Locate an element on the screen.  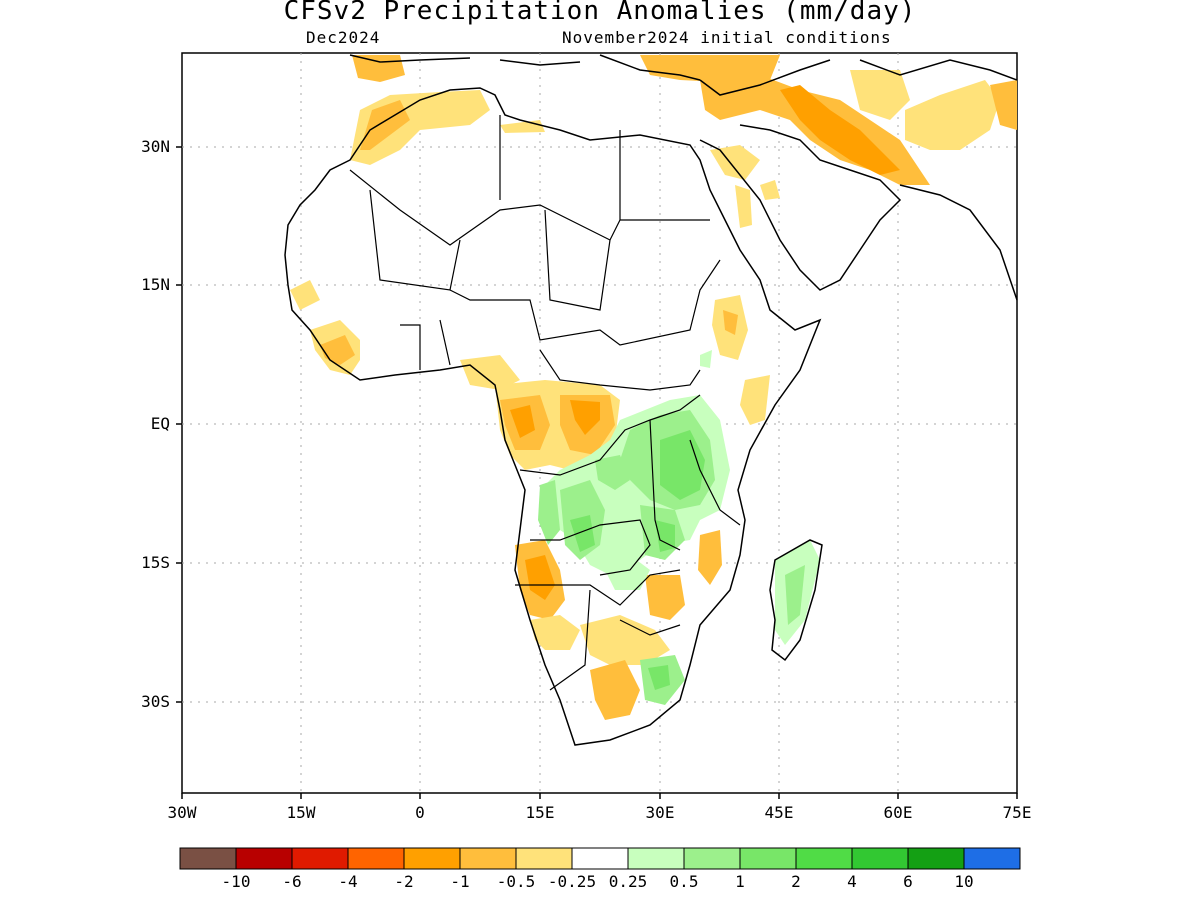
map-title: CFSv2 Precipitation Anomalies (mm/day) is located at coordinates (600, 13).